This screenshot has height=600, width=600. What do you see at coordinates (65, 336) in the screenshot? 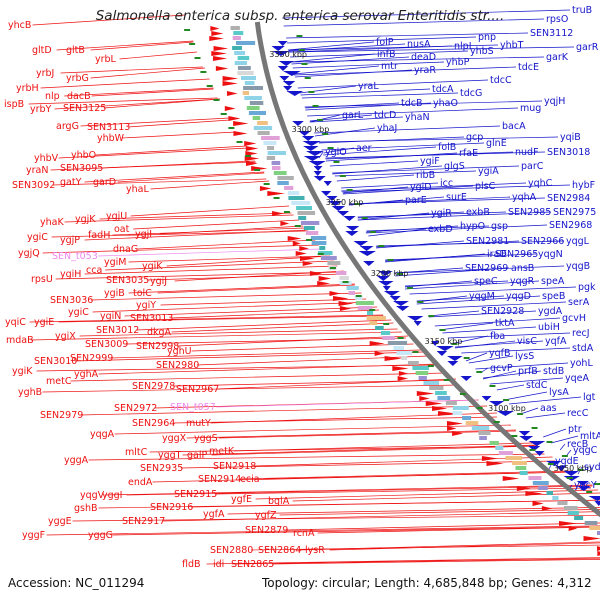
I see `gene-label-left: ygiX` at bounding box center [65, 336].